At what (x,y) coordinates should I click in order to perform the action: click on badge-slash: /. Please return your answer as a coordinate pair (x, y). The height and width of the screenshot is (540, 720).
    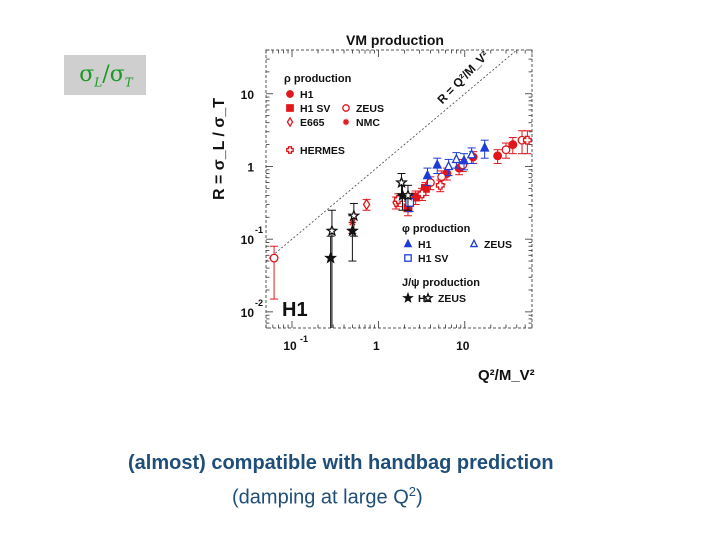
    Looking at the image, I should click on (106, 74).